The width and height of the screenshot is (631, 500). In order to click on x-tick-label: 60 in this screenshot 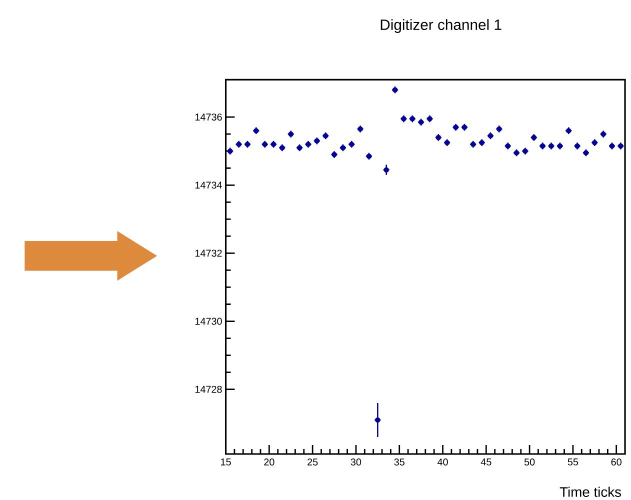, I will do `click(616, 462)`.